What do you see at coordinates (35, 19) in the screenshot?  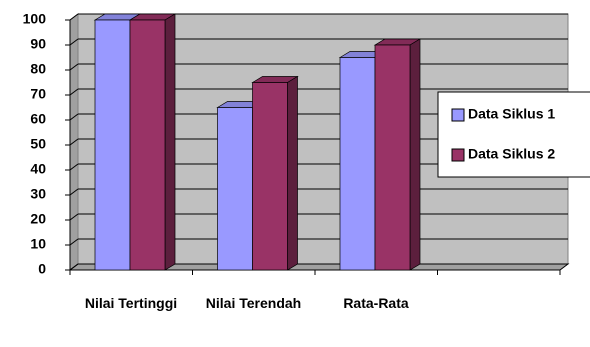 I see `y-tick-label: 100` at bounding box center [35, 19].